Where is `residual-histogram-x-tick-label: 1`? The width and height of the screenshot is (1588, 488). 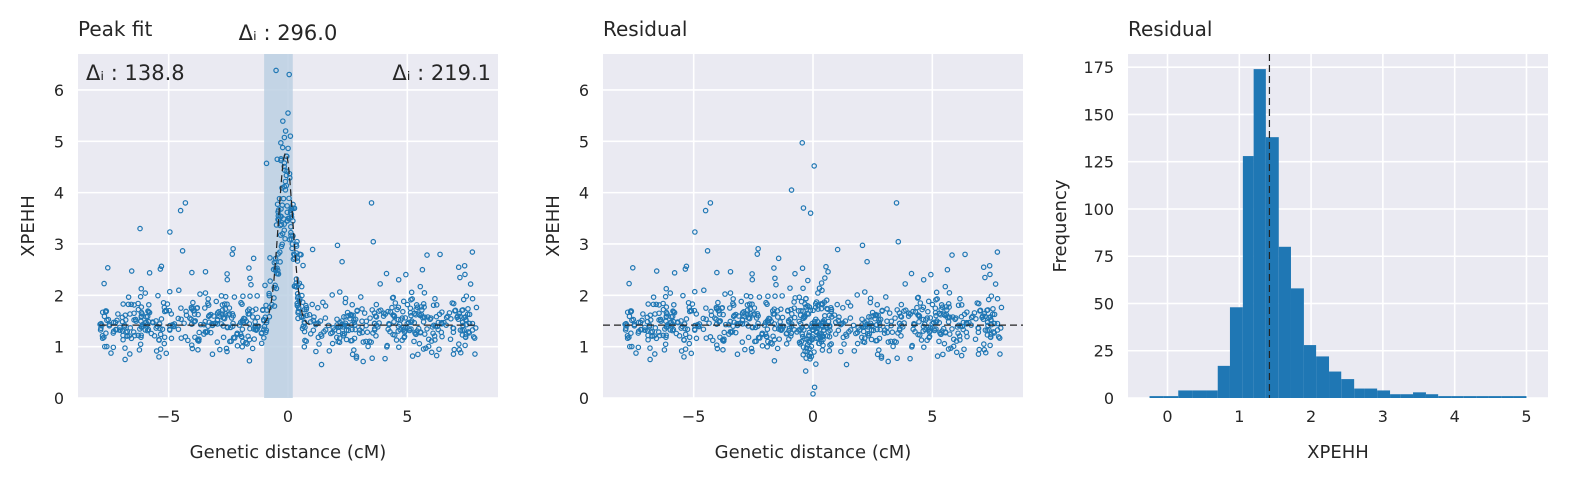 residual-histogram-x-tick-label: 1 is located at coordinates (1239, 416).